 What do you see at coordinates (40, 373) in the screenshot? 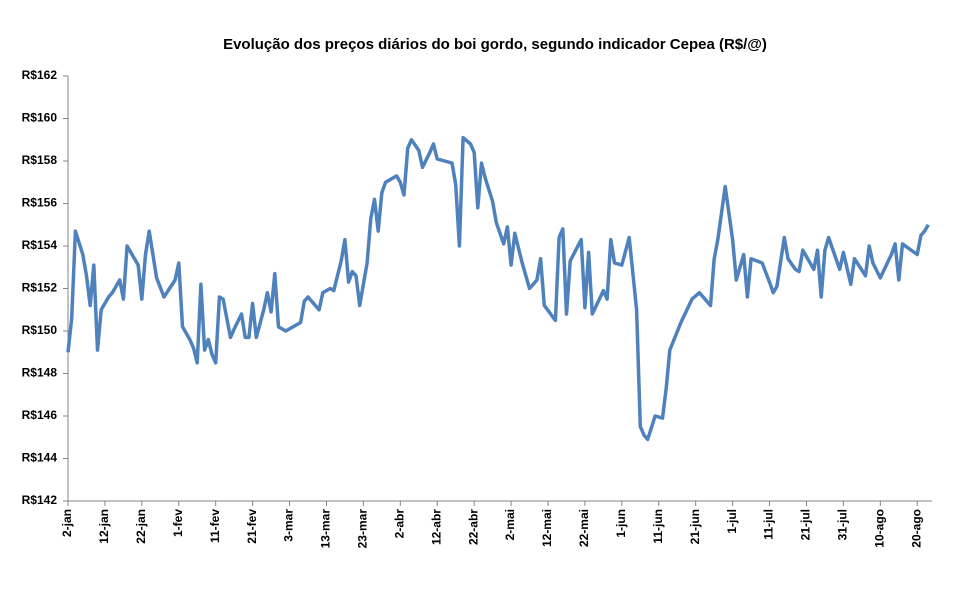
I see `y-tick-label: R$148` at bounding box center [40, 373].